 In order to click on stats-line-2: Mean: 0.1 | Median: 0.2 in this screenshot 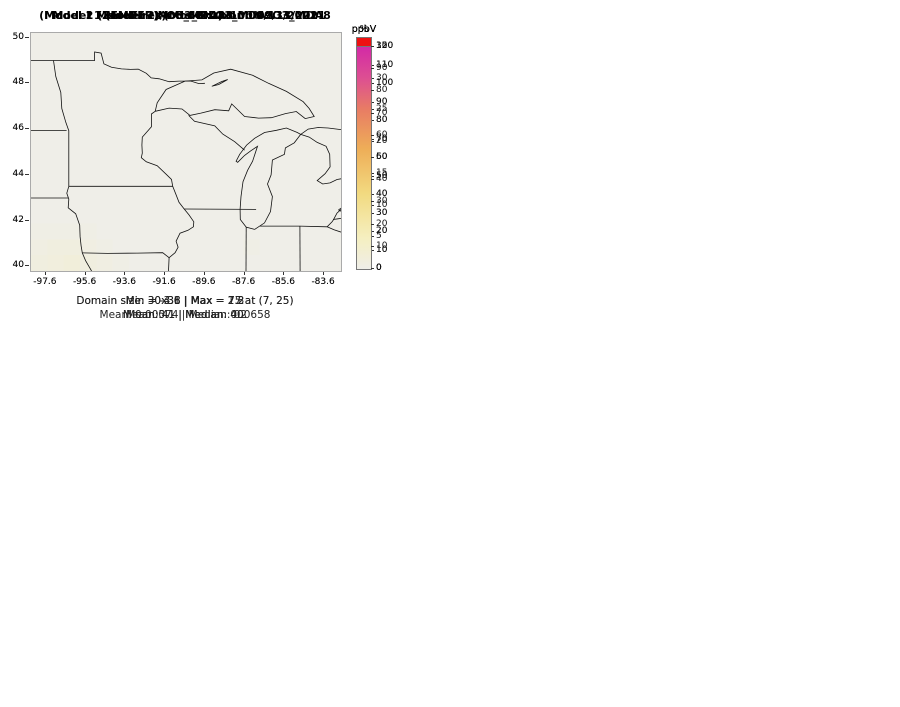, I will do `click(185, 315)`.